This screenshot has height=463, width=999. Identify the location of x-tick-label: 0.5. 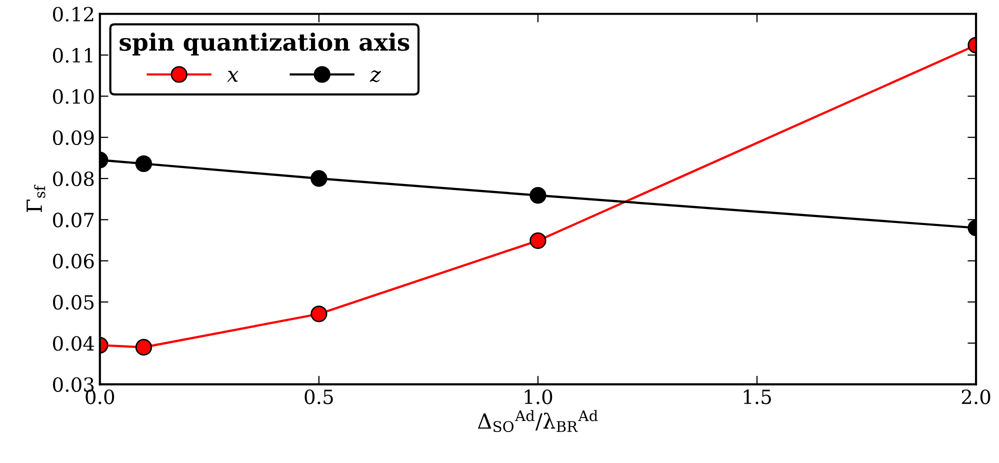
(318, 396).